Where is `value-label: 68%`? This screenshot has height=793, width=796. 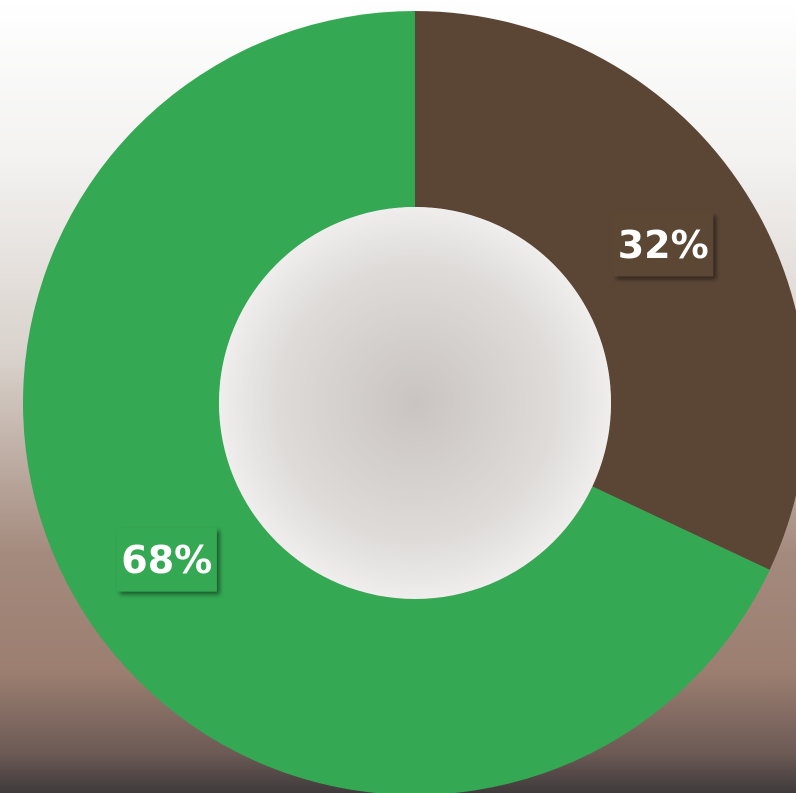
value-label: 68% is located at coordinates (166, 560).